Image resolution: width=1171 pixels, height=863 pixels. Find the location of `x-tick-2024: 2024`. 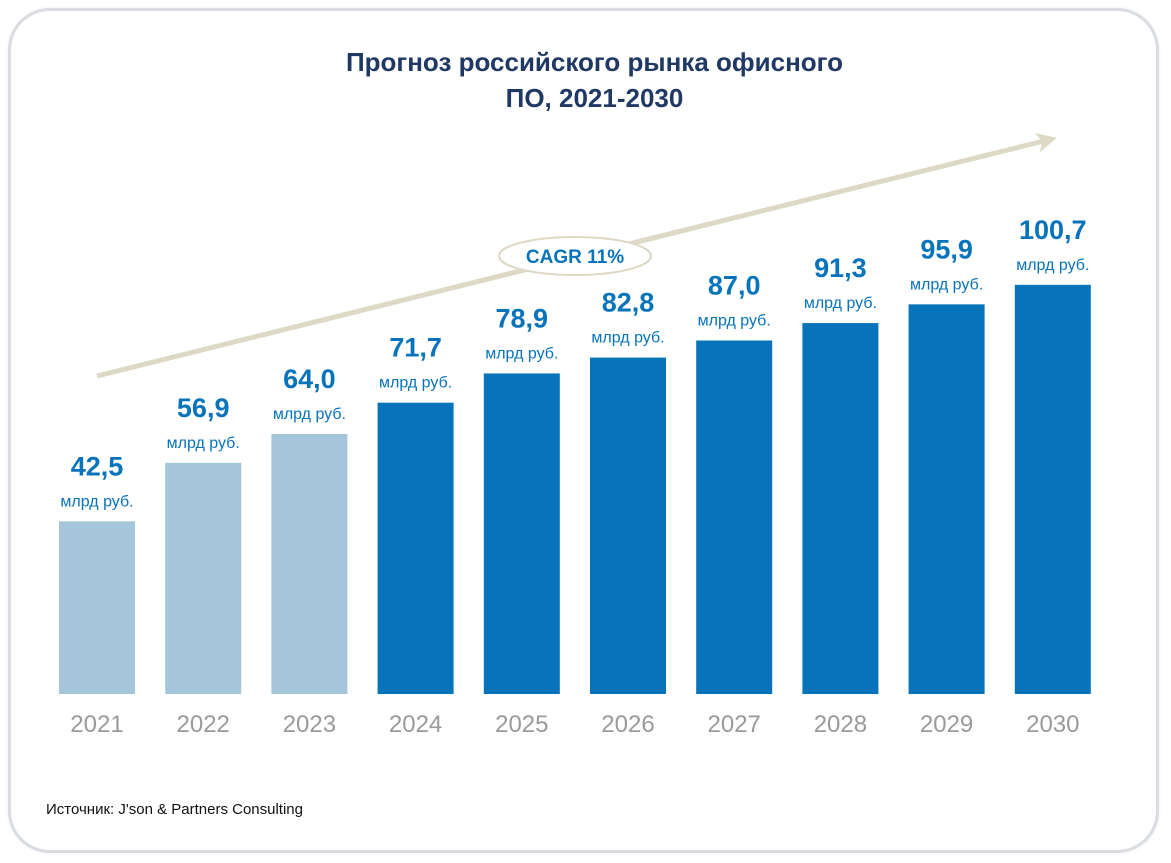

x-tick-2024: 2024 is located at coordinates (415, 724).